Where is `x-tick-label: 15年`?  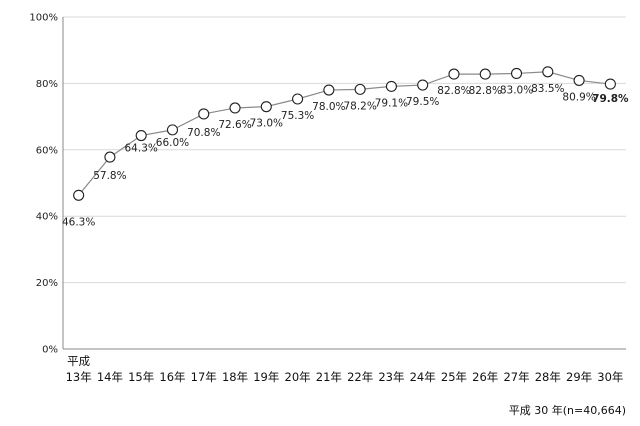
x-tick-label: 15年 is located at coordinates (141, 377).